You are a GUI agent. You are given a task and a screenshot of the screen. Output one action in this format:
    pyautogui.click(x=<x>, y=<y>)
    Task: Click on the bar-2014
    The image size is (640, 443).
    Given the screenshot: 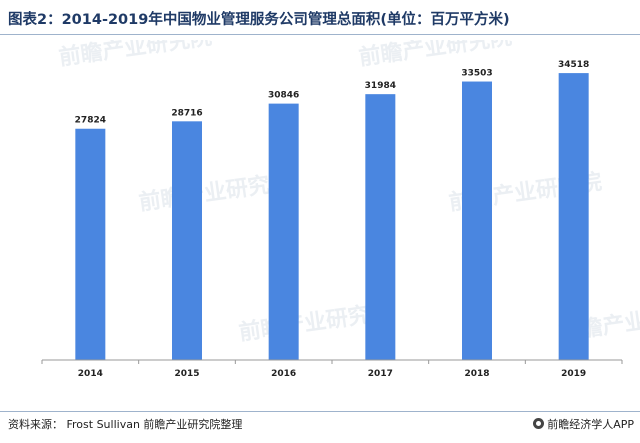 What is the action you would take?
    pyautogui.click(x=90, y=244)
    